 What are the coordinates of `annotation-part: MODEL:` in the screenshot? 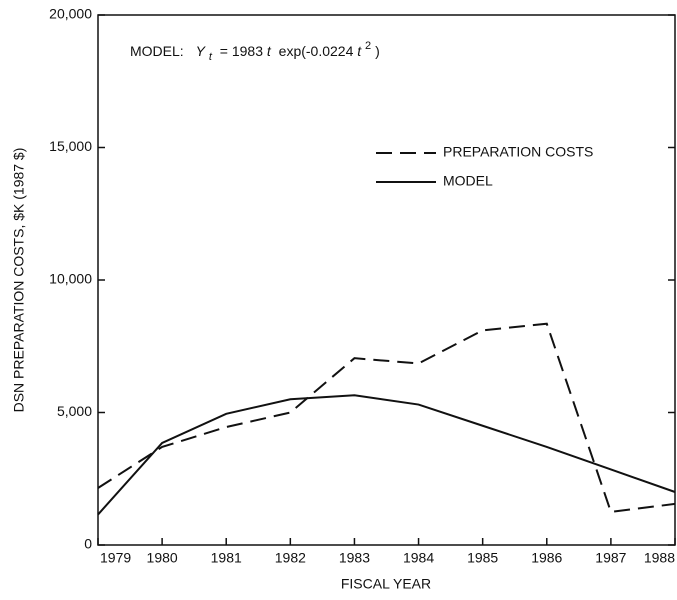 It's located at (157, 51).